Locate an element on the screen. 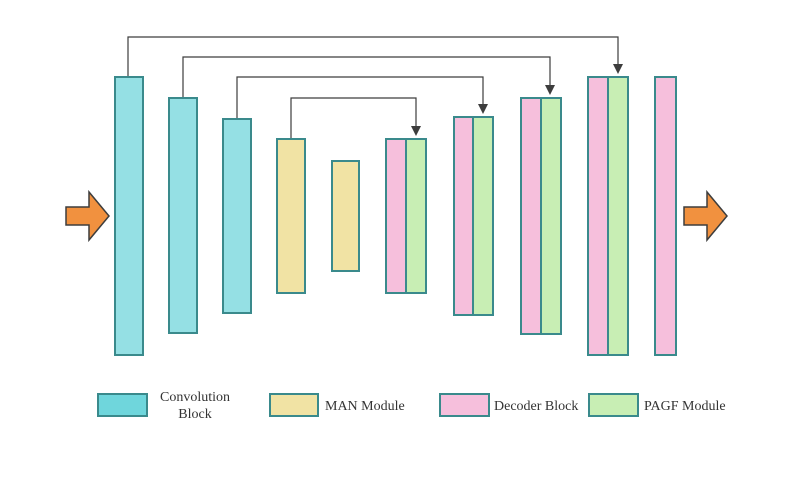  legend-label-pagf: PAGF Module is located at coordinates (685, 406).